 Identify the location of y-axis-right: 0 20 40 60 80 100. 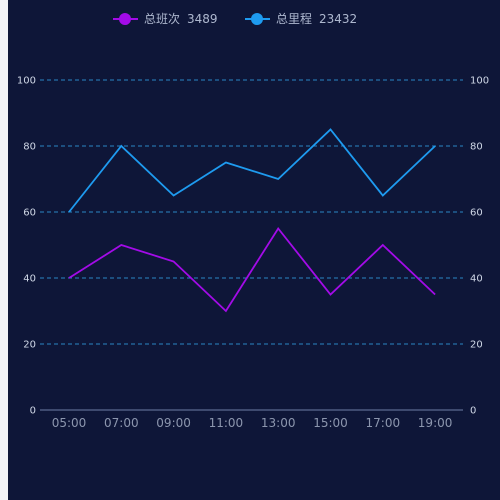
(479, 246).